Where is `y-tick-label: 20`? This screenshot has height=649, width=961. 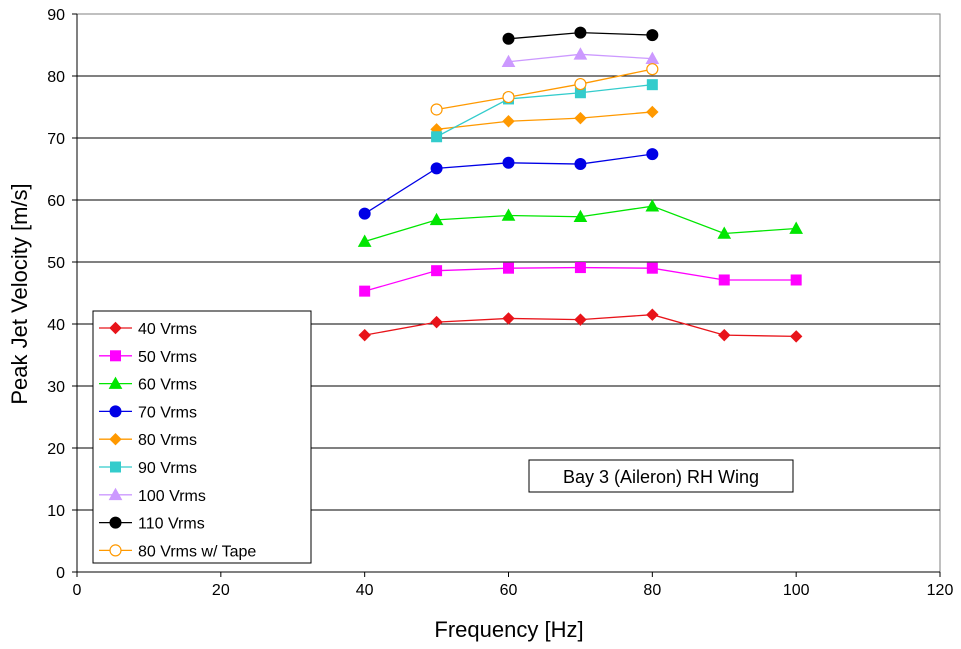 y-tick-label: 20 is located at coordinates (56, 449).